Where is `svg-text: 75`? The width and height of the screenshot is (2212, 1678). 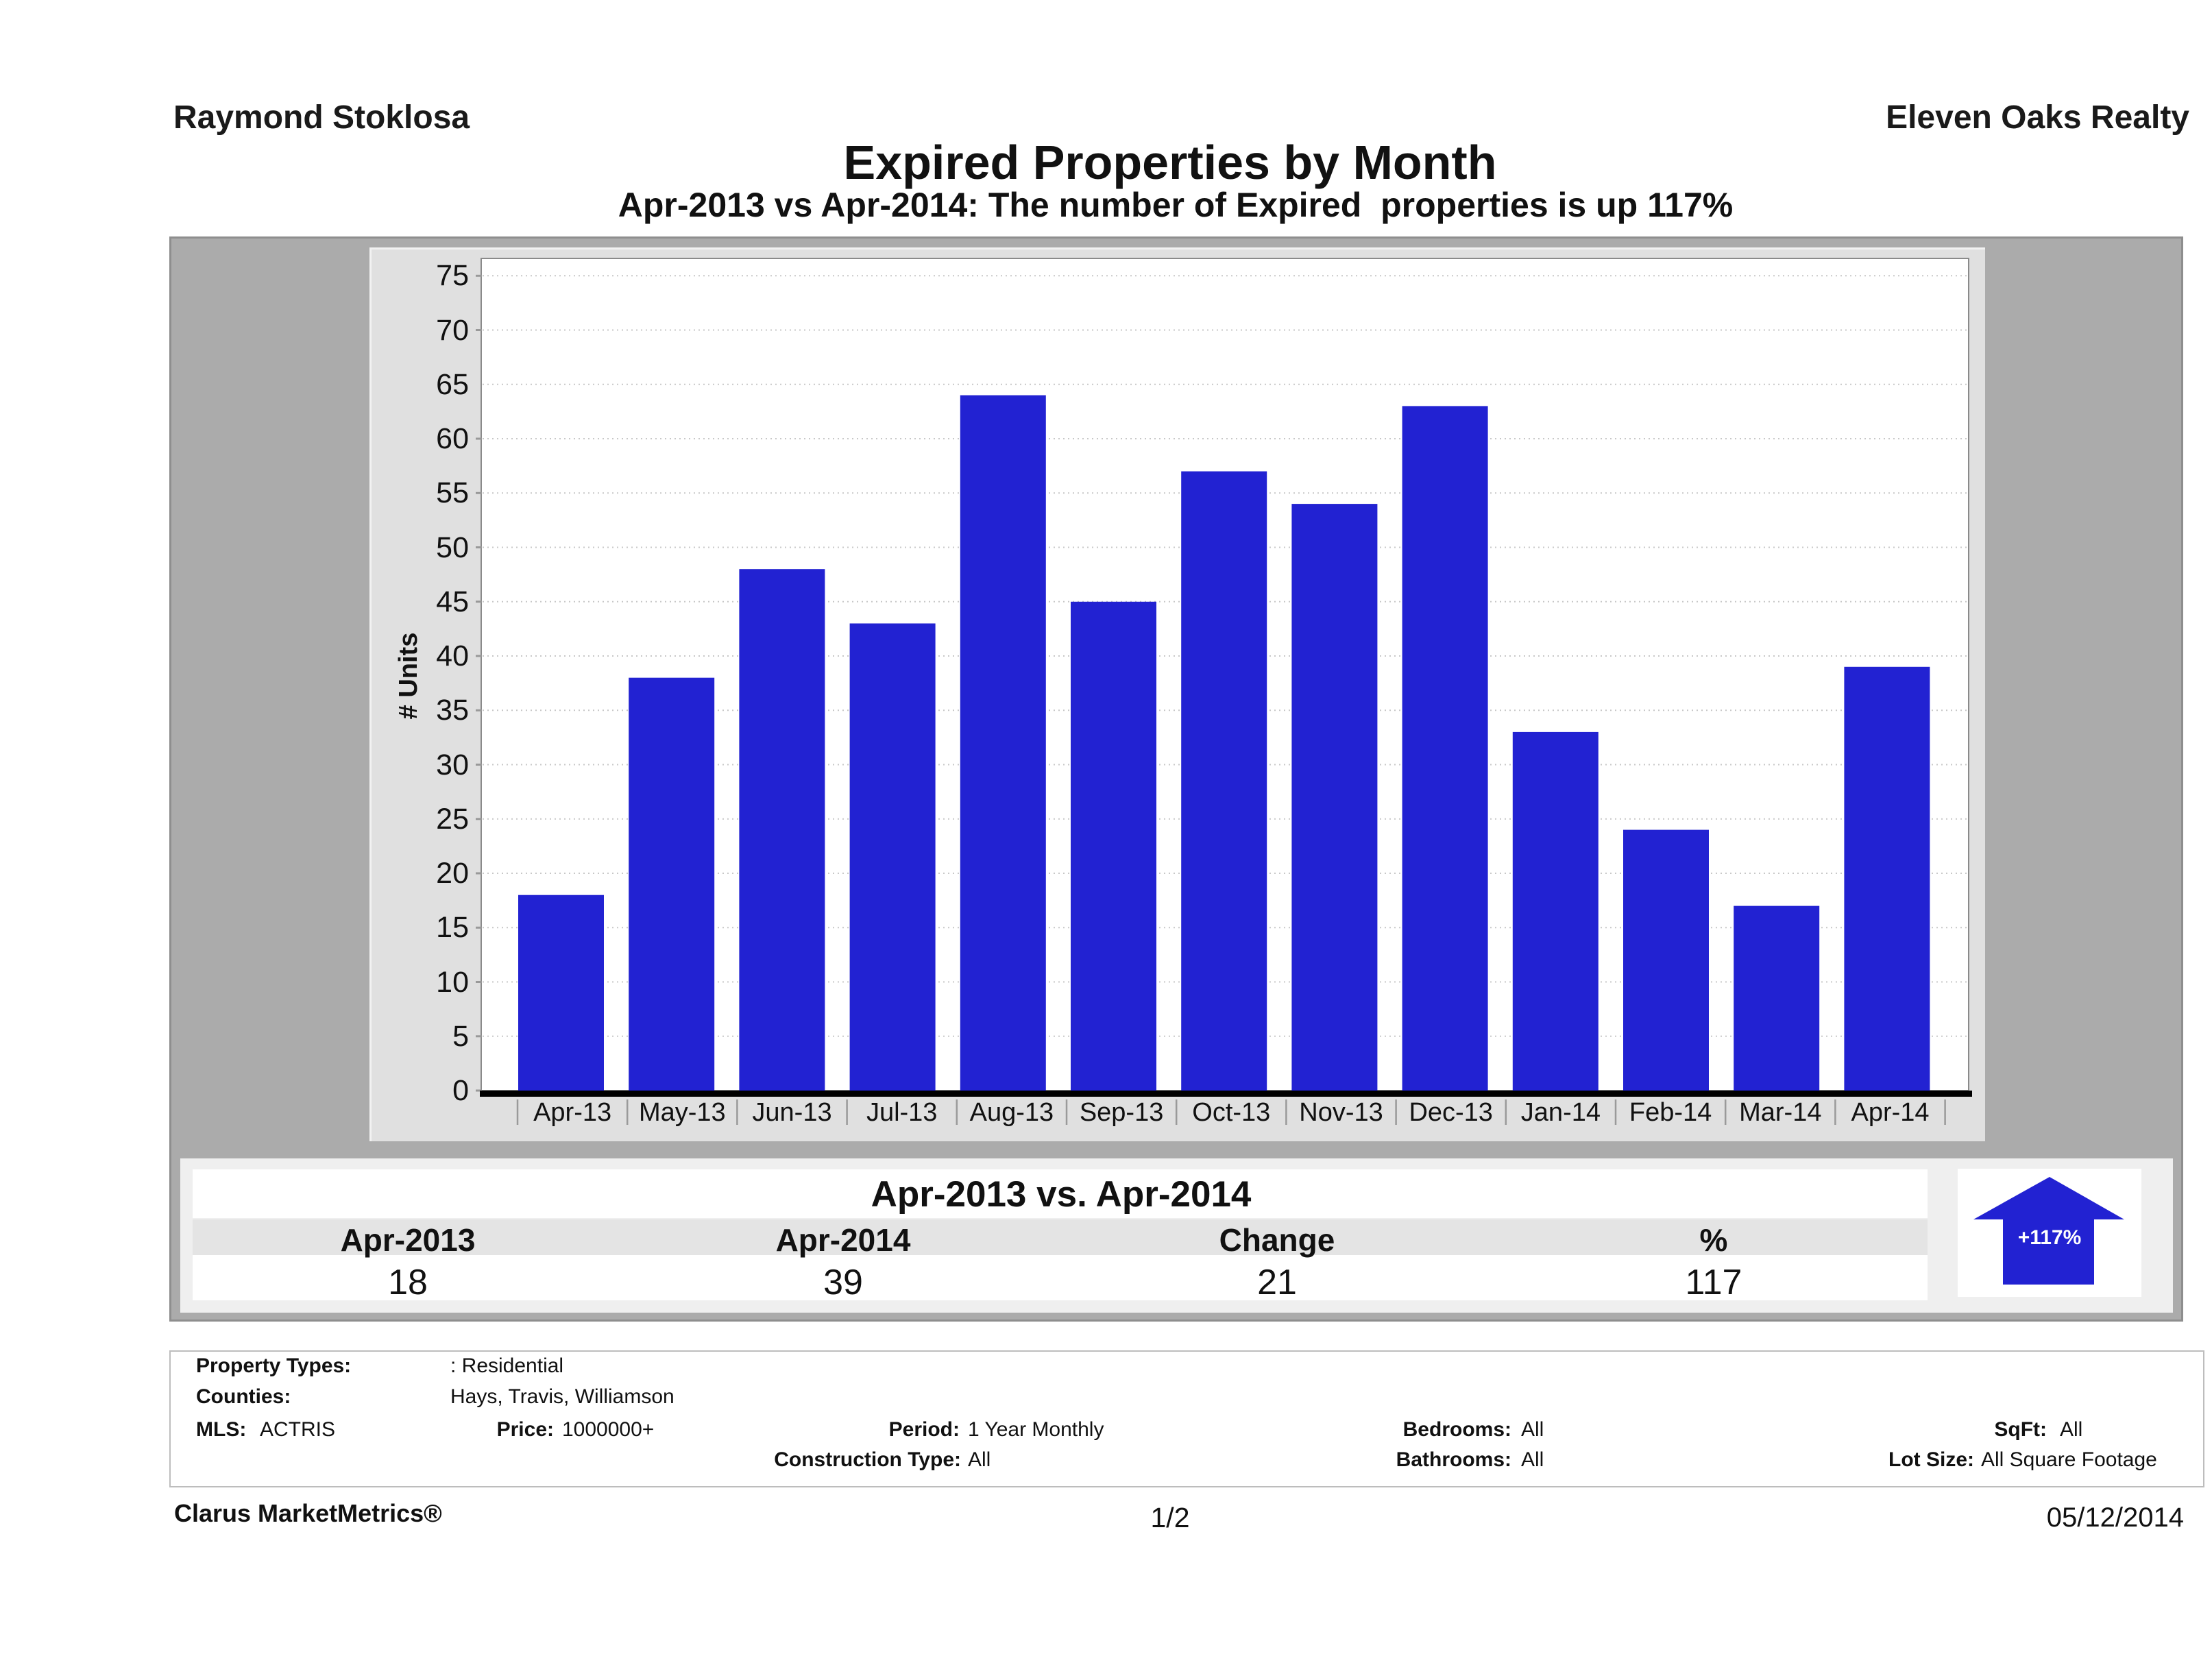
svg-text: 75 is located at coordinates (452, 275).